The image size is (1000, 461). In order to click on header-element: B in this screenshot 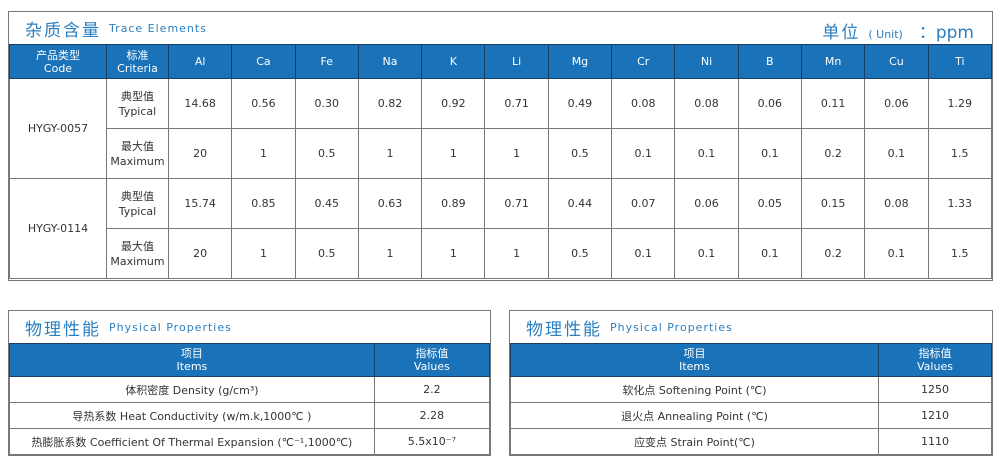, I will do `click(769, 61)`.